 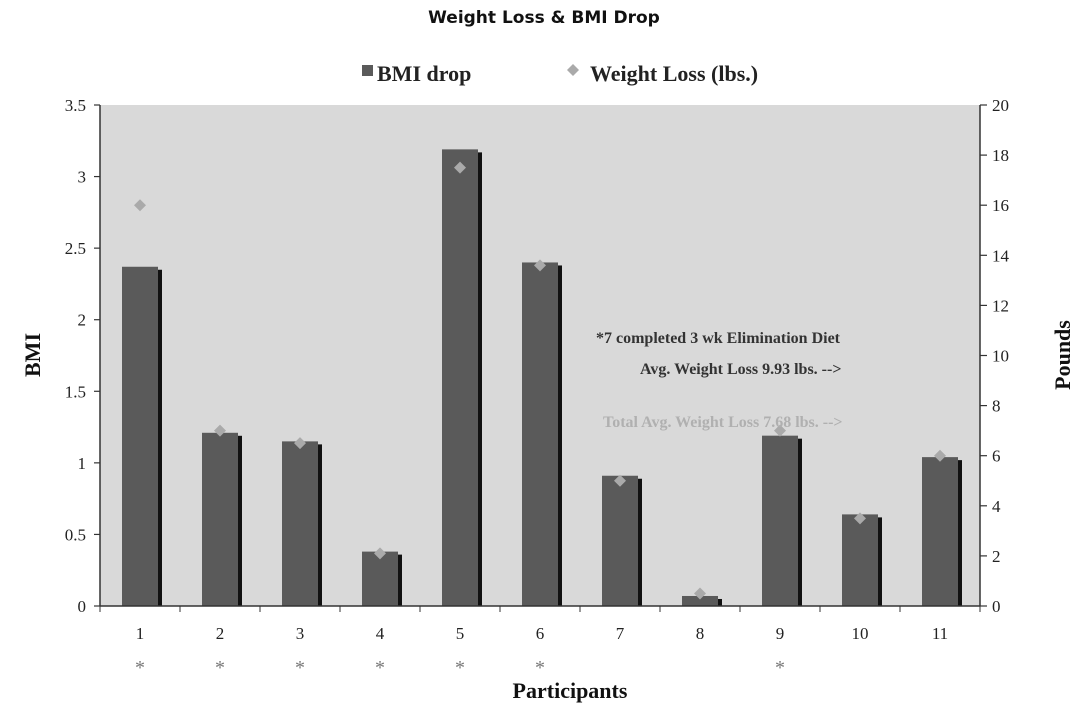 What do you see at coordinates (75, 105) in the screenshot?
I see `y-tick-label: 3.5` at bounding box center [75, 105].